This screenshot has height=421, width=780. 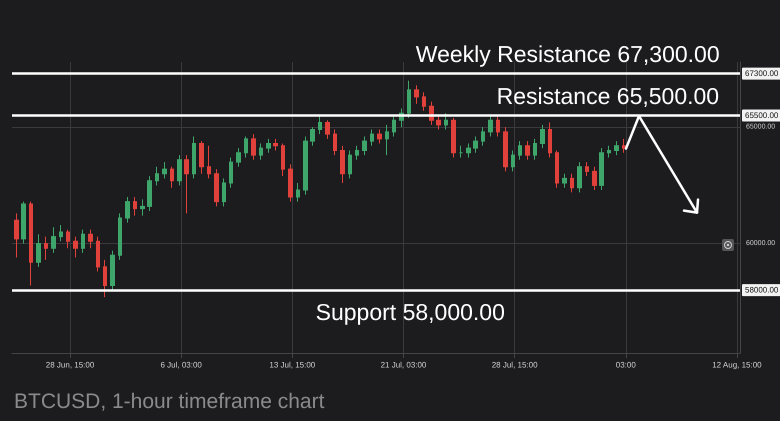 What do you see at coordinates (515, 365) in the screenshot?
I see `x-tick-label: 28 Jul, 15:00` at bounding box center [515, 365].